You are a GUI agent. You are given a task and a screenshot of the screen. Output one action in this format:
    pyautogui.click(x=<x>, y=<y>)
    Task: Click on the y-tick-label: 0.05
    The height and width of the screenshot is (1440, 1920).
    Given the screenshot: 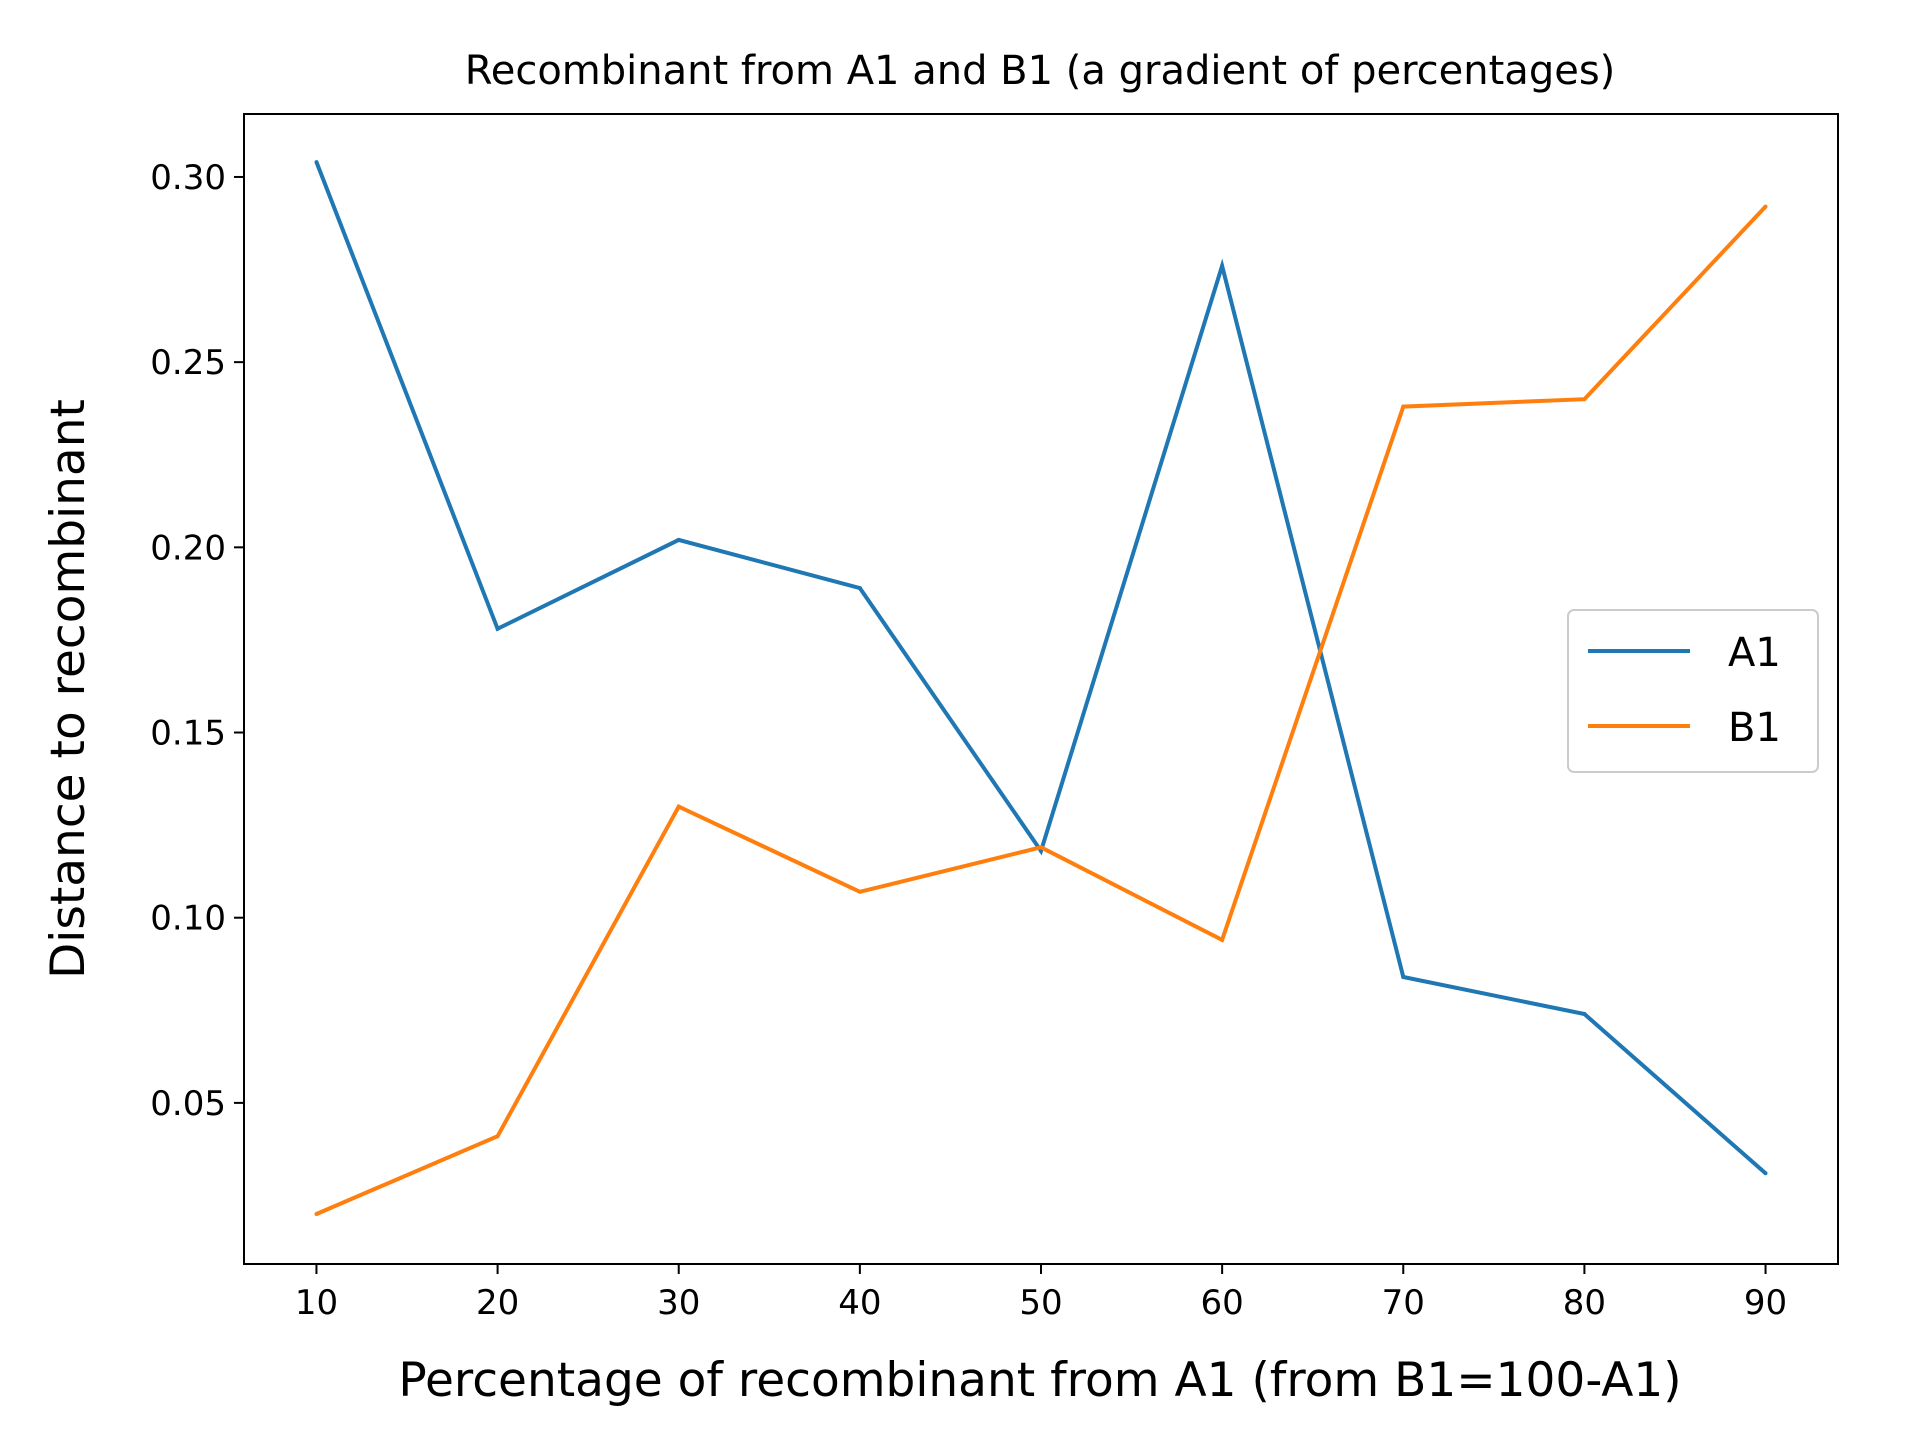 What is the action you would take?
    pyautogui.click(x=188, y=1104)
    